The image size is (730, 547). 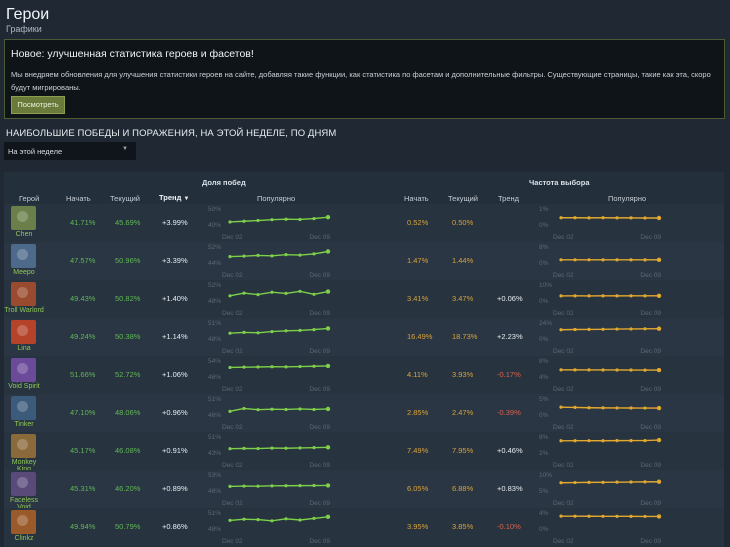 I want to click on hero-name-link: Meepo, so click(x=24, y=272).